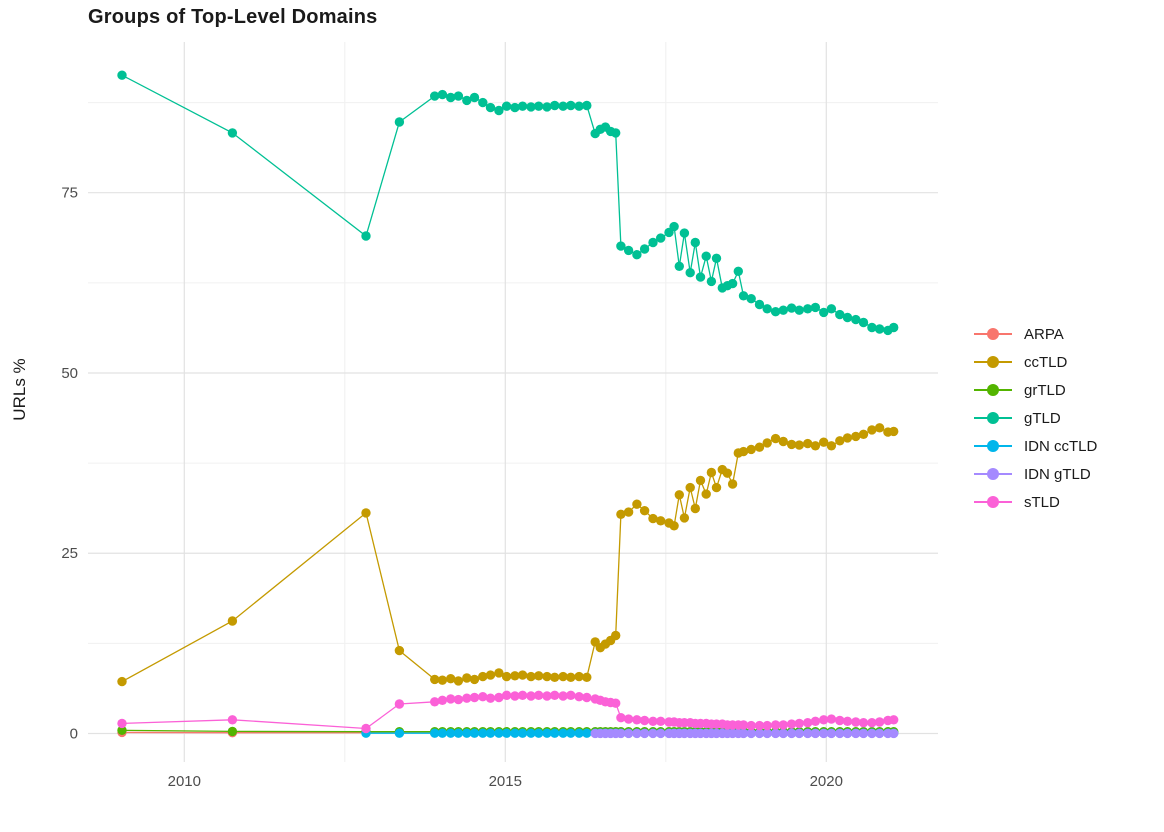  I want to click on legend: ARPA ccTLD grTLD gTLD IDN ccTLD IDN gTLD sTLD, so click(1035, 418).